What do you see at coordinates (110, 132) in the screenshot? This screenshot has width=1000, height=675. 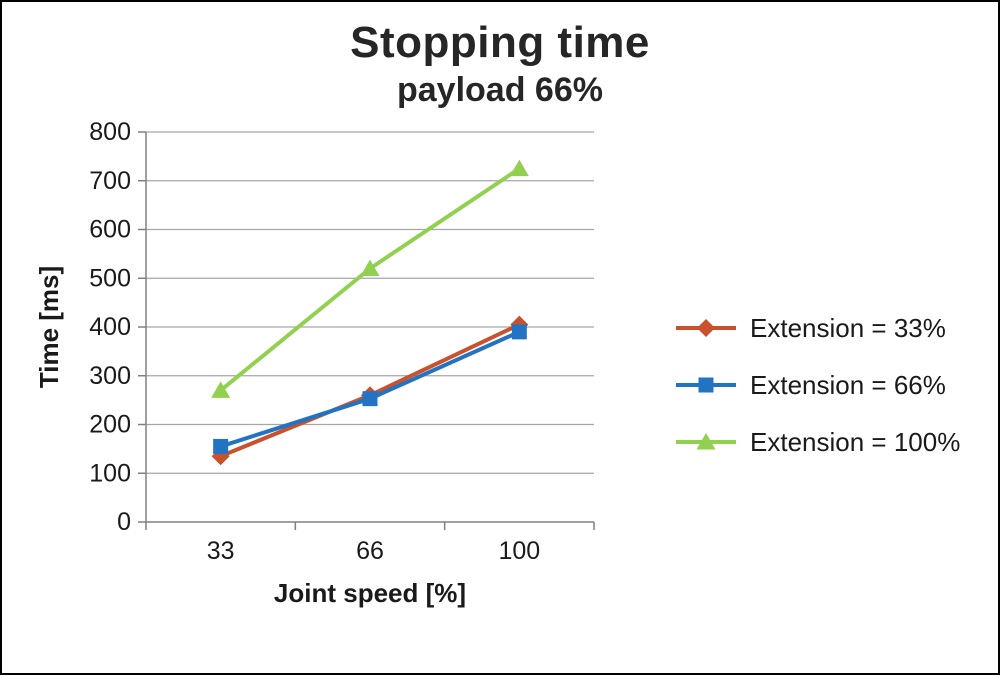 I see `svg-text: 800` at bounding box center [110, 132].